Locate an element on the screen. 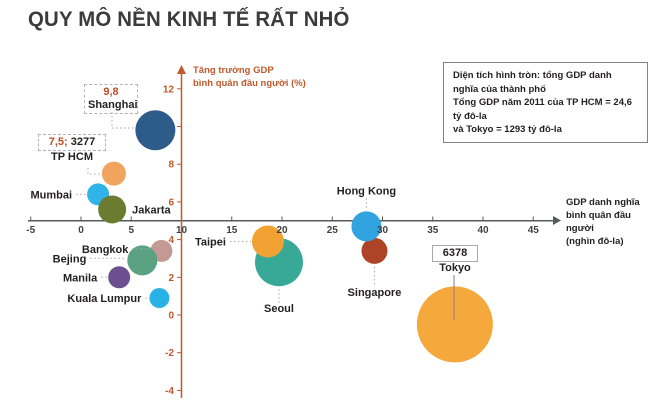  y-tick-label: 4 is located at coordinates (171, 240).